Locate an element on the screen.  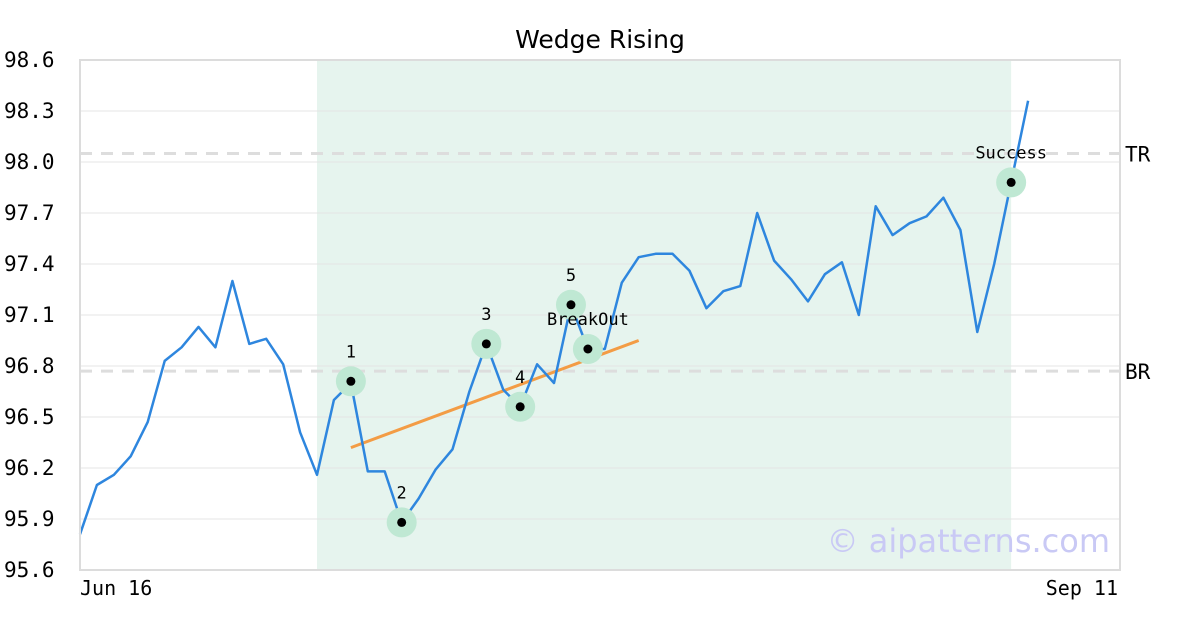
marker-label-2: 2 is located at coordinates (402, 493).